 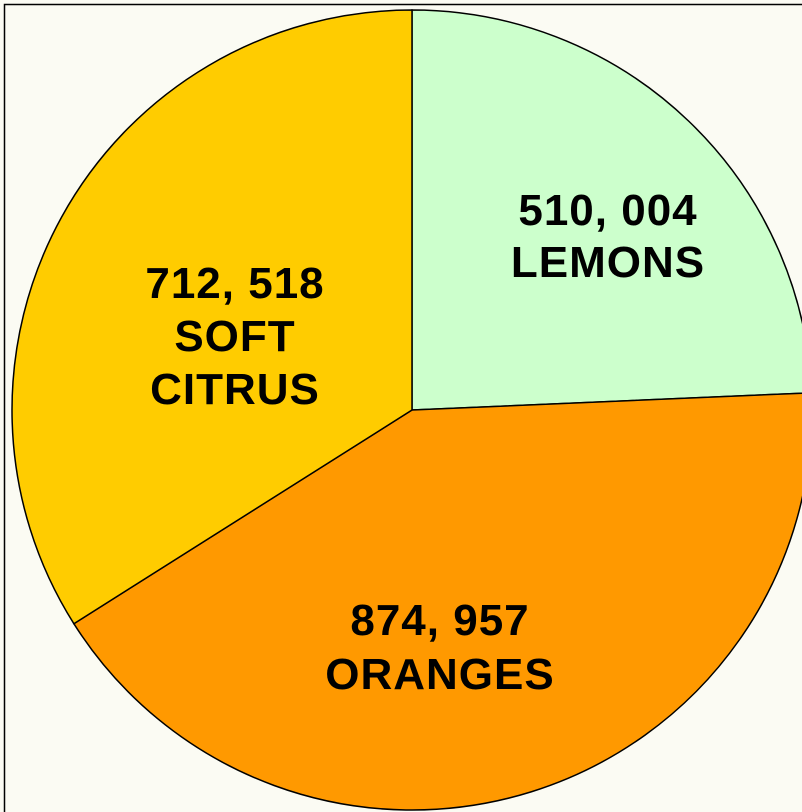 What do you see at coordinates (440, 620) in the screenshot?
I see `value-label: 874, 957` at bounding box center [440, 620].